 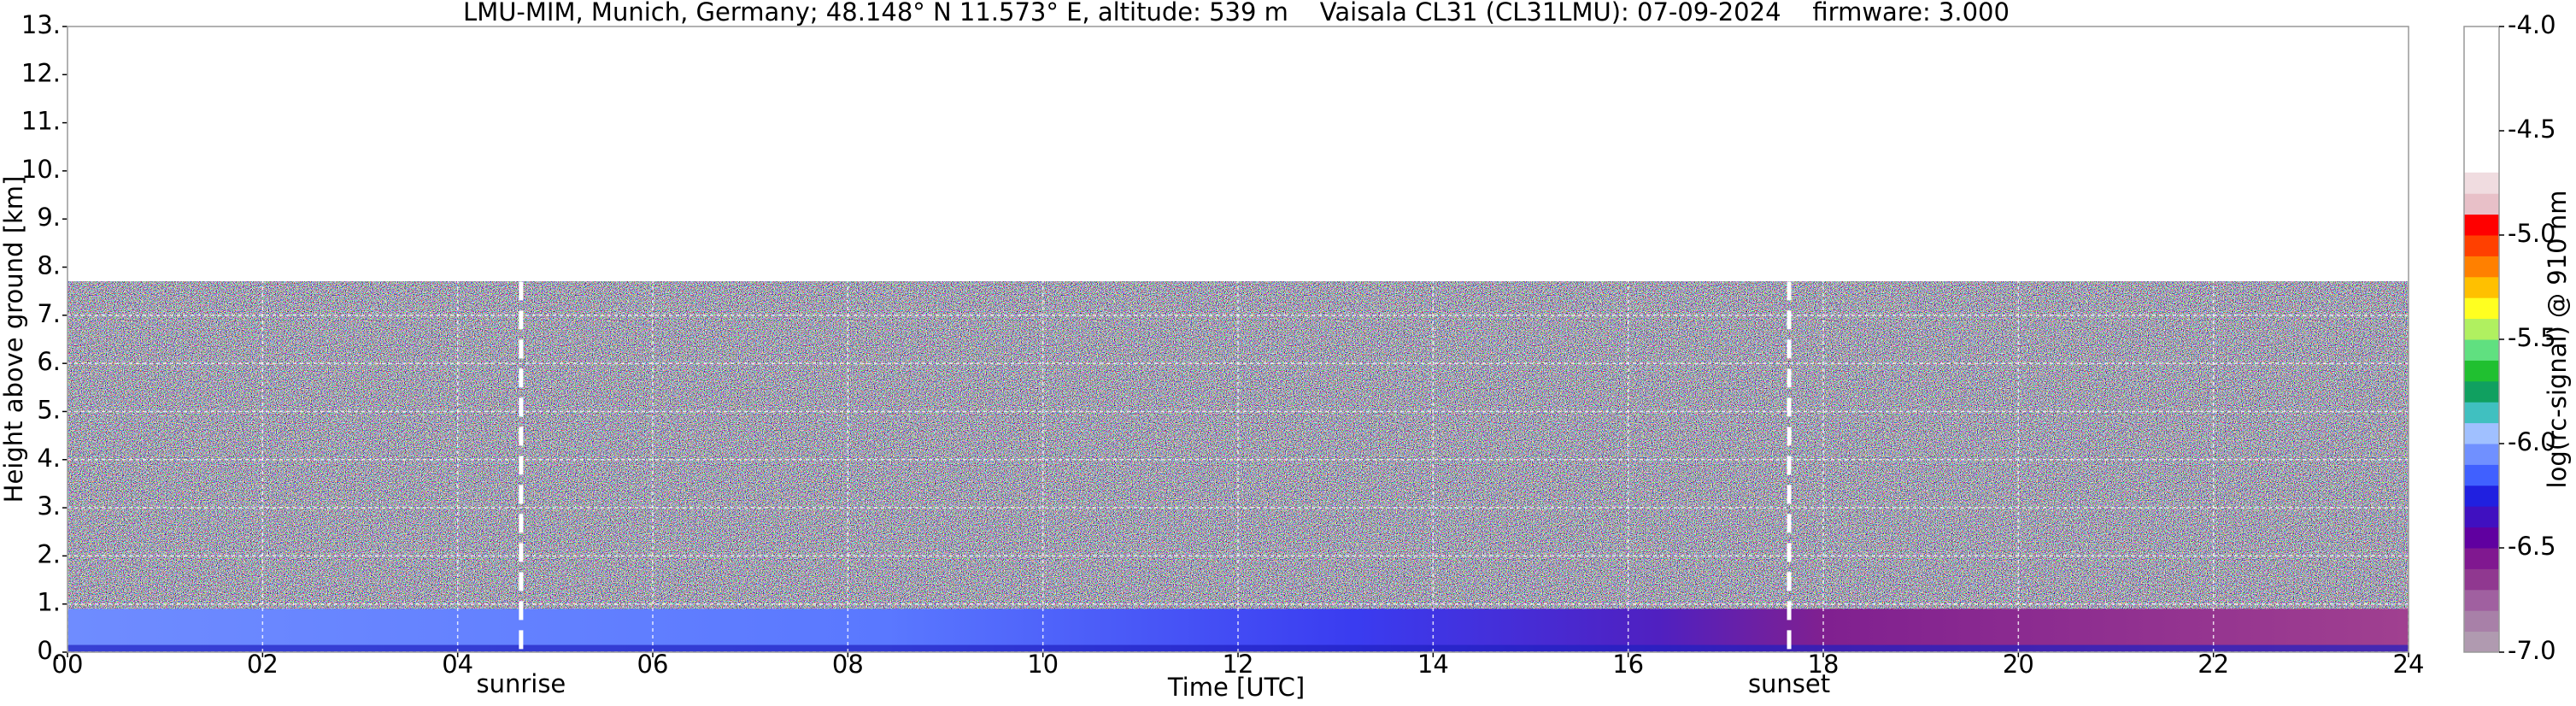 I want to click on colorbar-tick-label: -5.5, so click(x=2532, y=337).